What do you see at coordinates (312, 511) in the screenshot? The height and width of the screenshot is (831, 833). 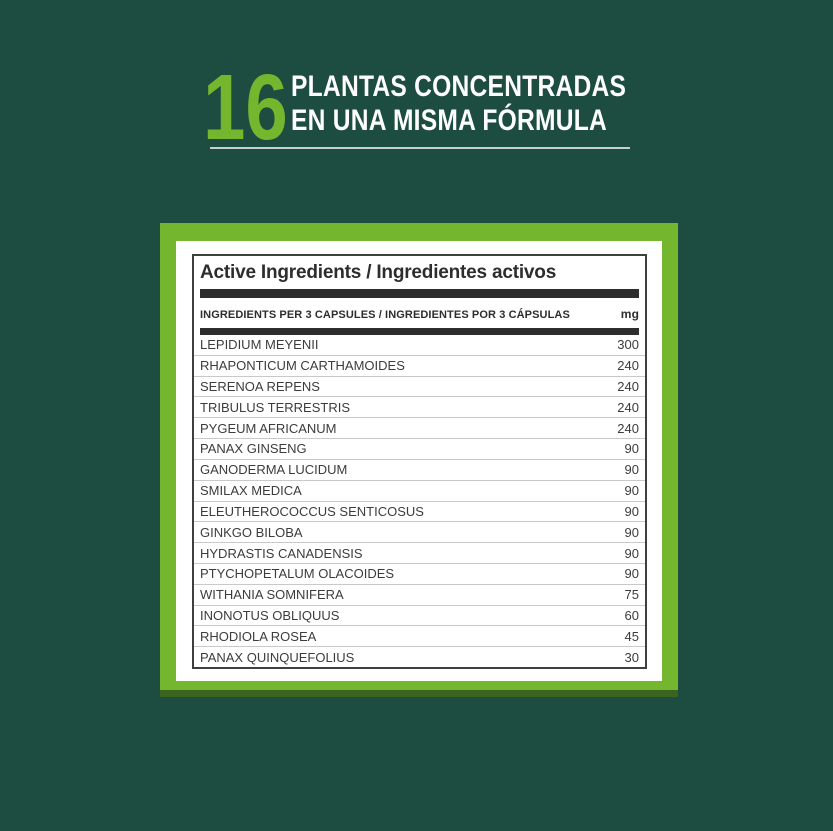 I see `ingredient-name: ELEUTHEROCOCCUS SENTICOSUS` at bounding box center [312, 511].